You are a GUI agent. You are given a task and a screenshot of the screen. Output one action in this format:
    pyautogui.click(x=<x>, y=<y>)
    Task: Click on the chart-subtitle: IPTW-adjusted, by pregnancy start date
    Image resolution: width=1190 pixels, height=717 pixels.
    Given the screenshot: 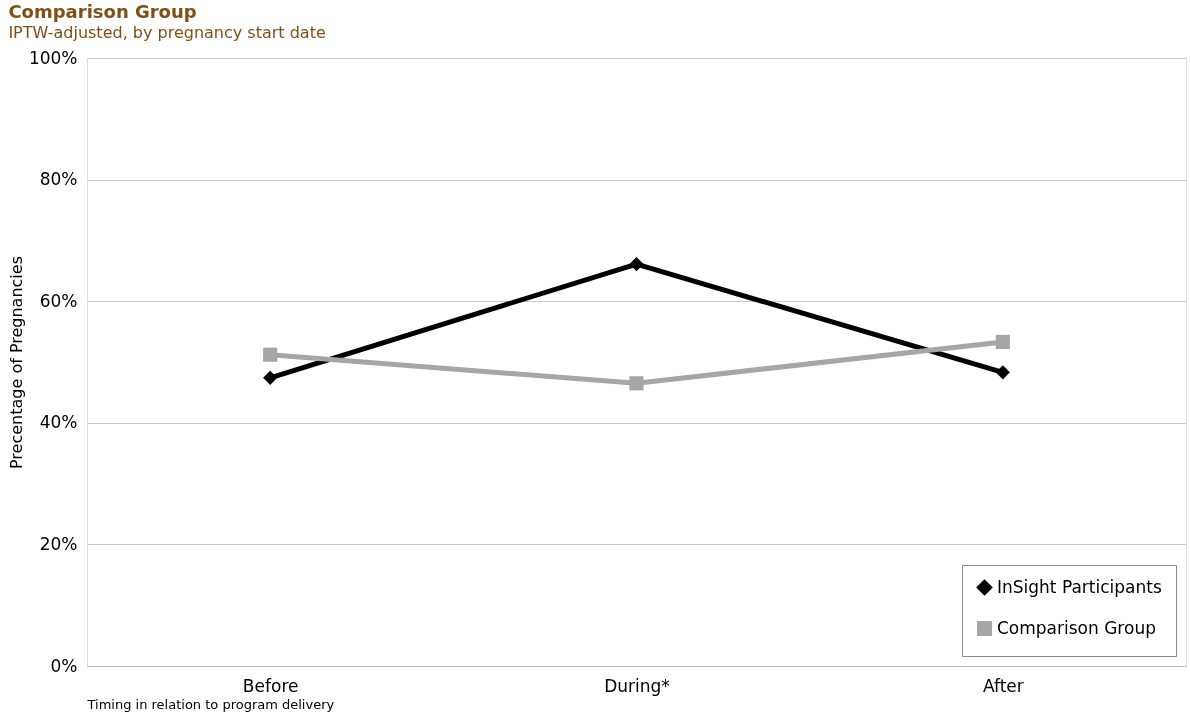 What is the action you would take?
    pyautogui.click(x=167, y=32)
    